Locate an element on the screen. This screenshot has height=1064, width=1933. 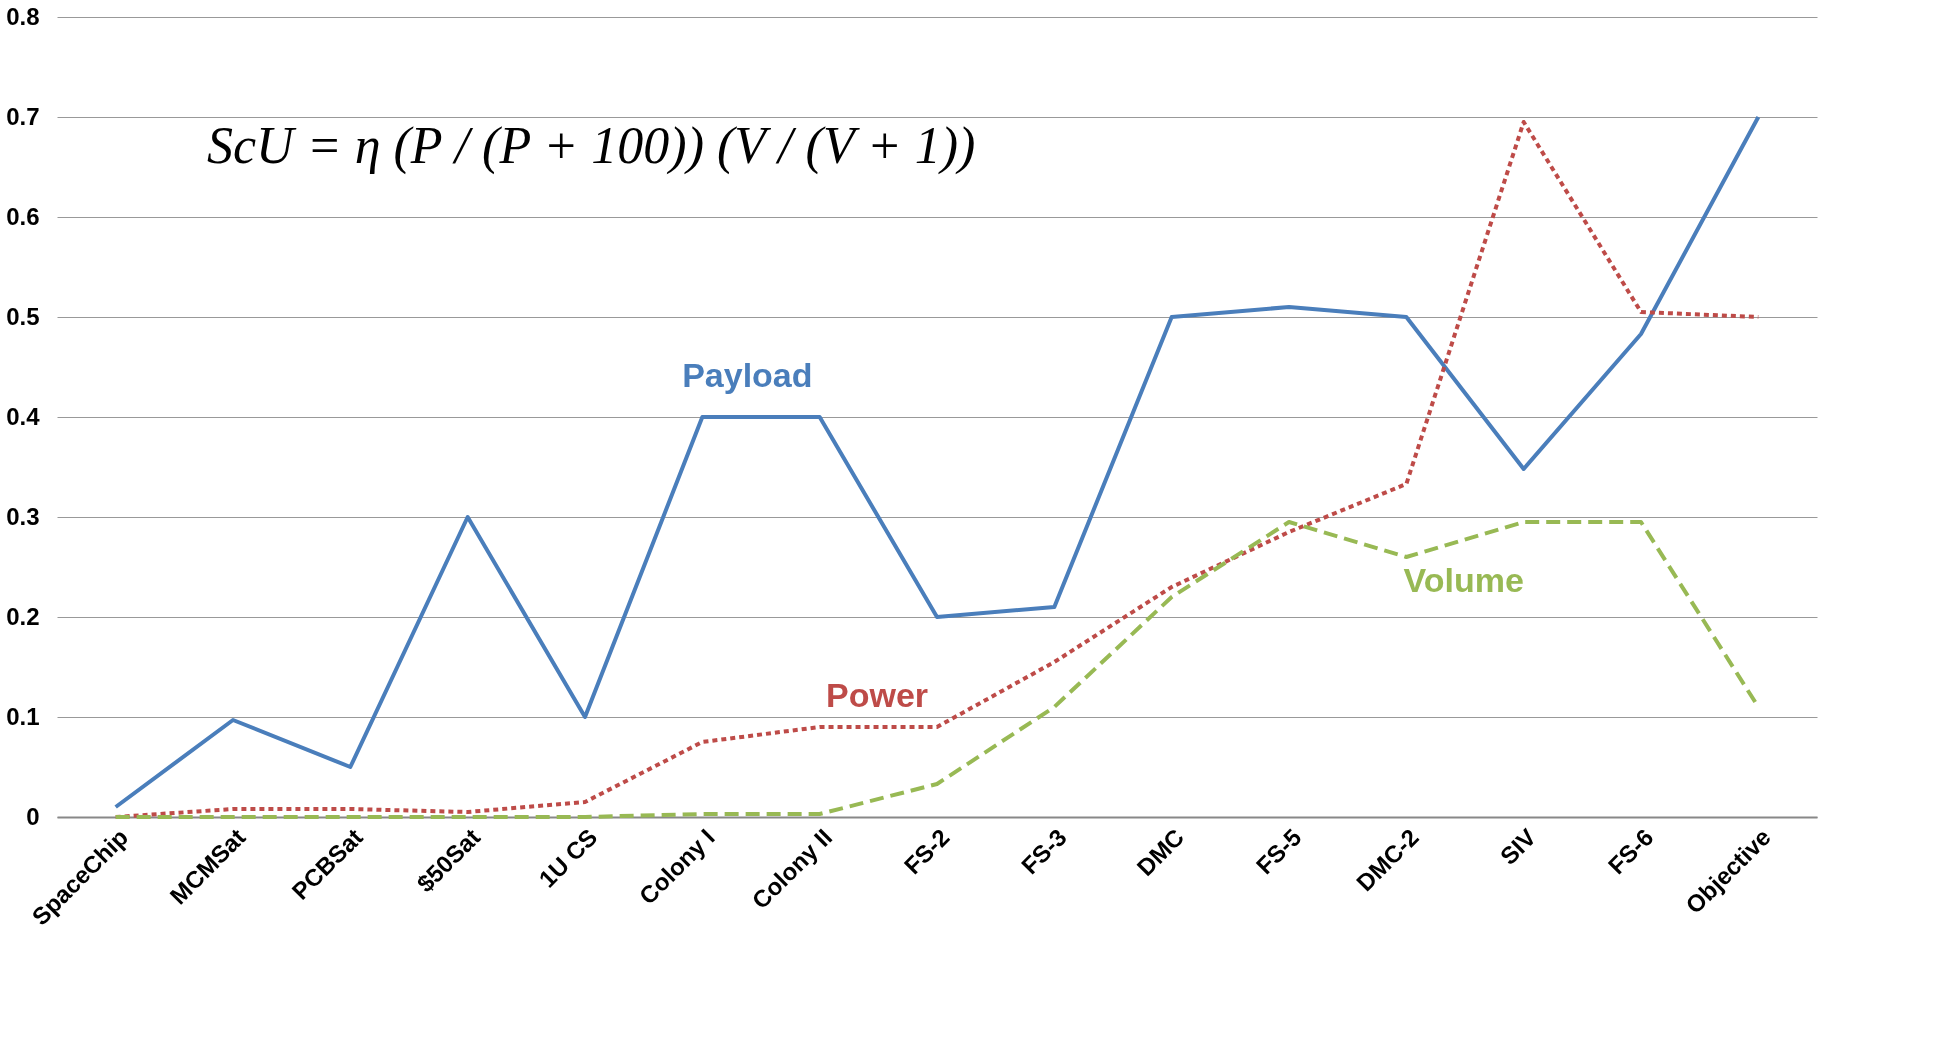
y-tick-label: 0.7 is located at coordinates (23, 116).